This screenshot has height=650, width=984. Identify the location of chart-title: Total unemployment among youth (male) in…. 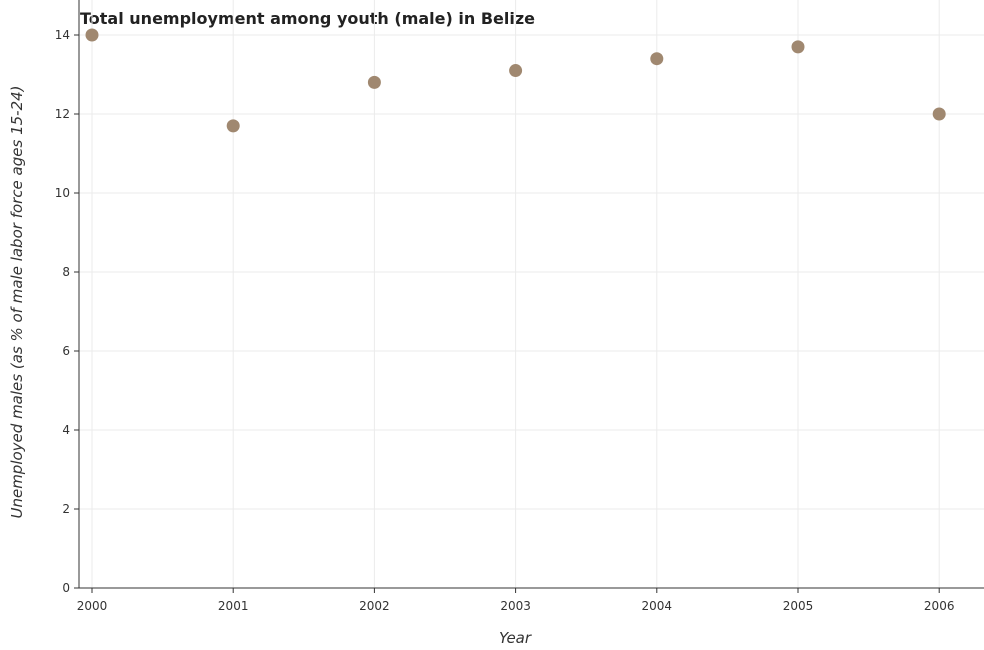
(307, 18).